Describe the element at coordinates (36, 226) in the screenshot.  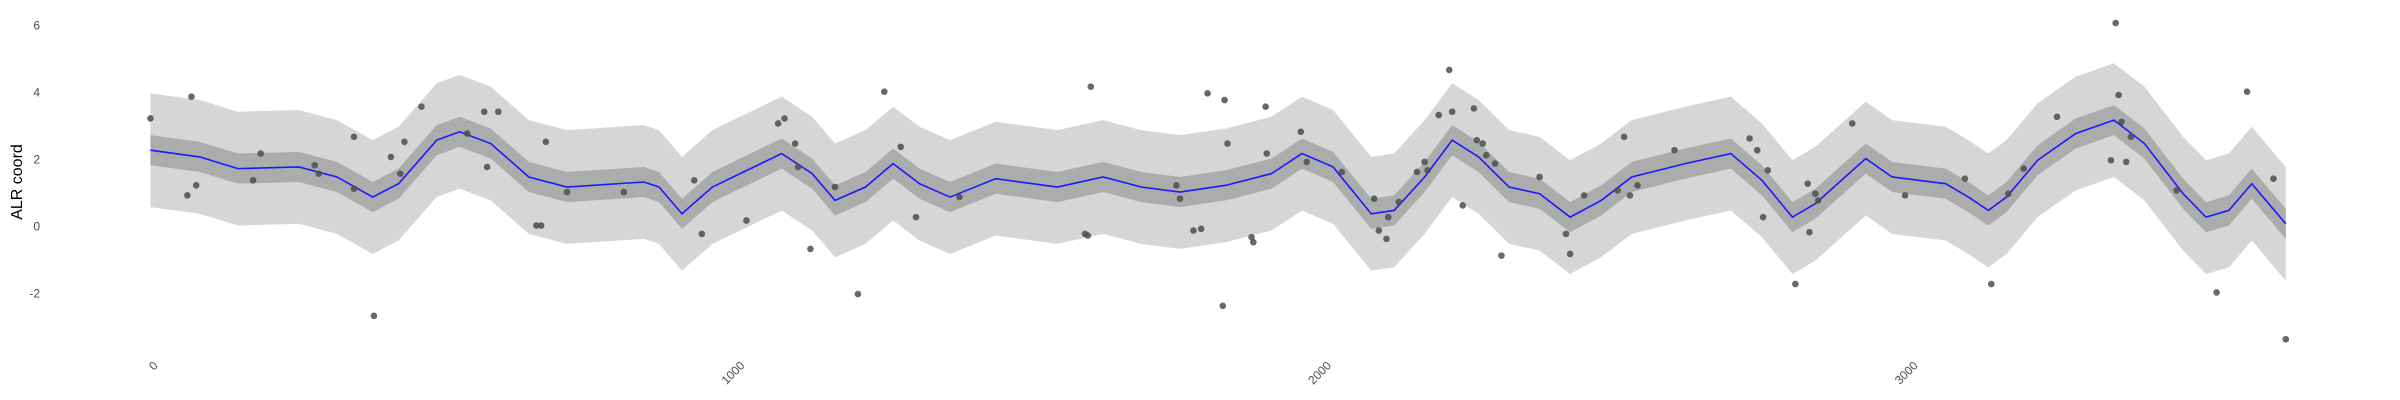
I see `y-tick-label: 0` at that location.